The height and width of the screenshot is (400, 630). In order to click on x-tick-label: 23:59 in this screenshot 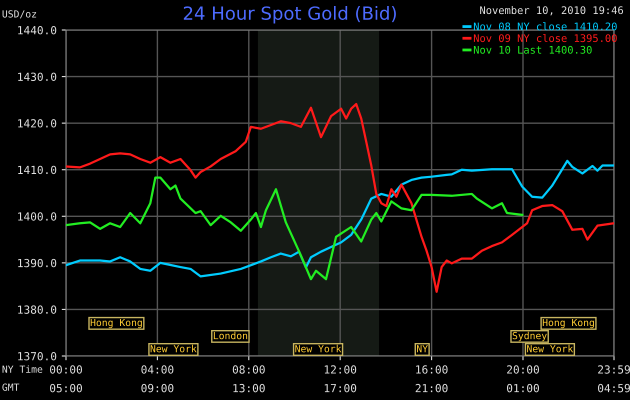, I will do `click(614, 369)`.